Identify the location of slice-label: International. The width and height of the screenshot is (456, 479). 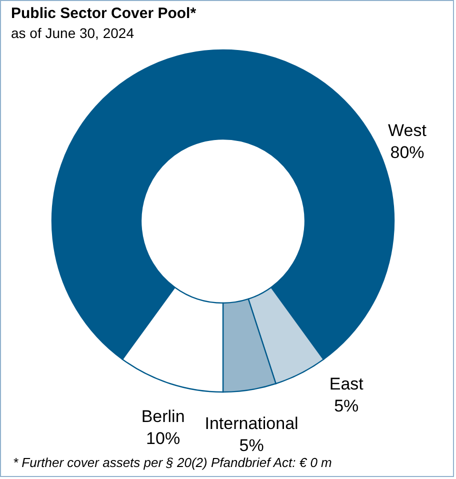
(251, 424).